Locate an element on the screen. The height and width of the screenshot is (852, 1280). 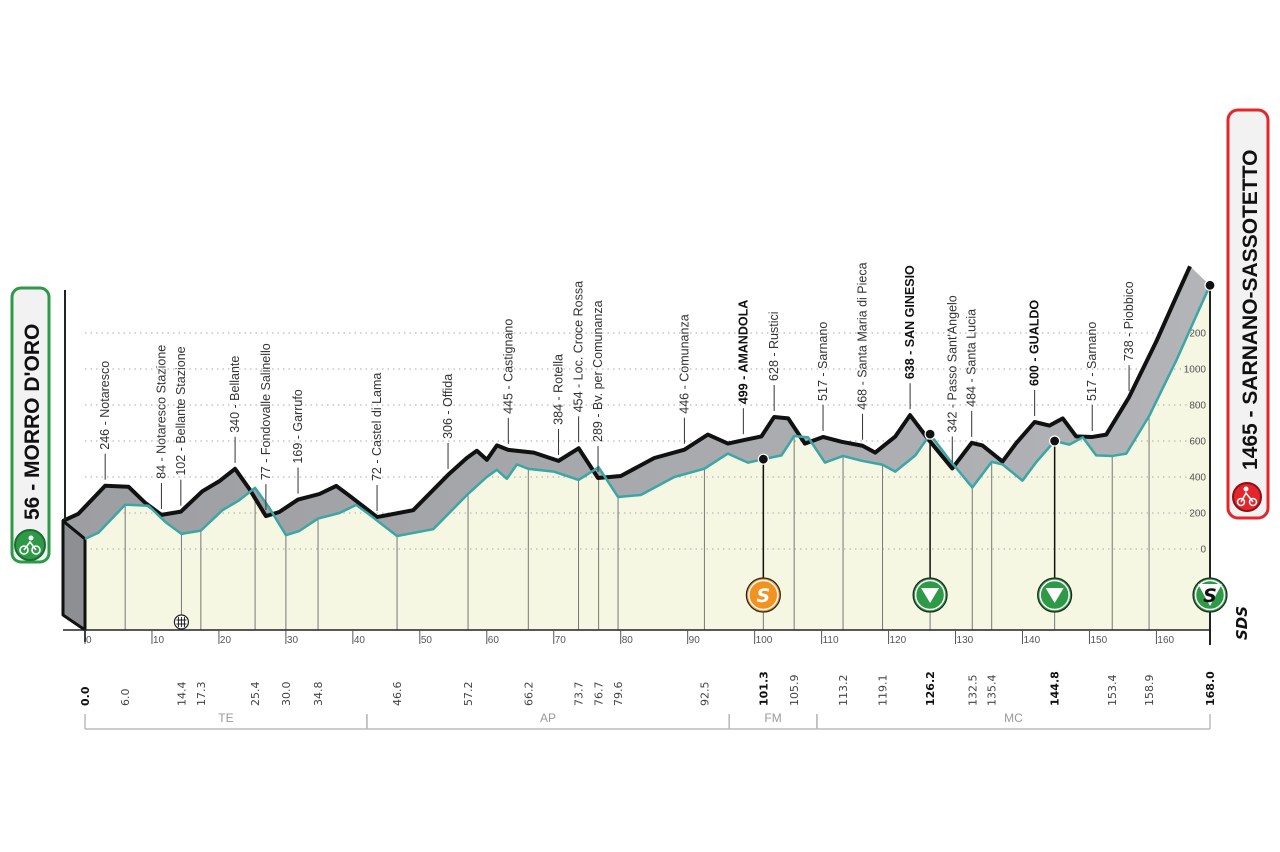
distance-label: 46.6 is located at coordinates (397, 694).